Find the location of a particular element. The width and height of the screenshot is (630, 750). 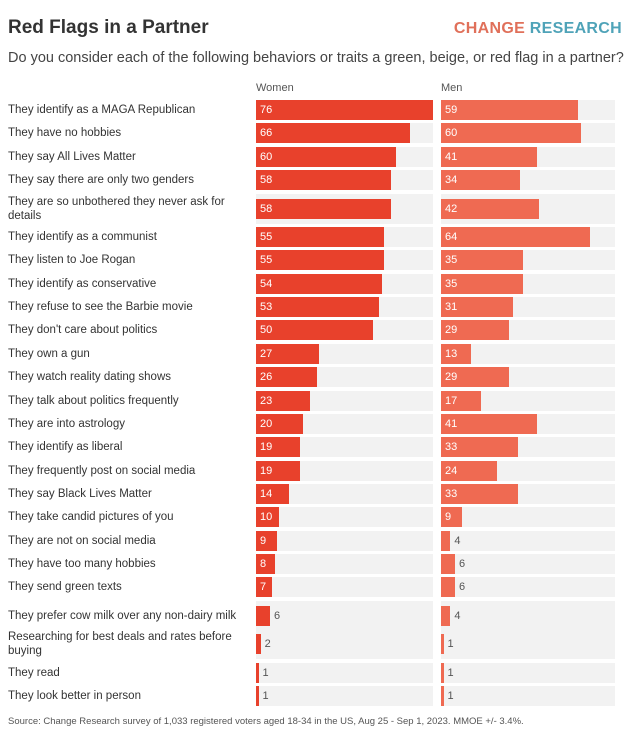

data-label: 42 is located at coordinates (451, 208).